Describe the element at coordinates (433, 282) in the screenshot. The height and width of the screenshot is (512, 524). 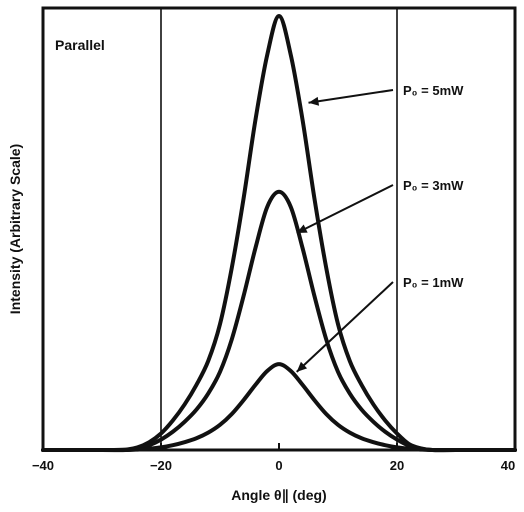
I see `curve-label-3: P₀ = 1mW` at that location.